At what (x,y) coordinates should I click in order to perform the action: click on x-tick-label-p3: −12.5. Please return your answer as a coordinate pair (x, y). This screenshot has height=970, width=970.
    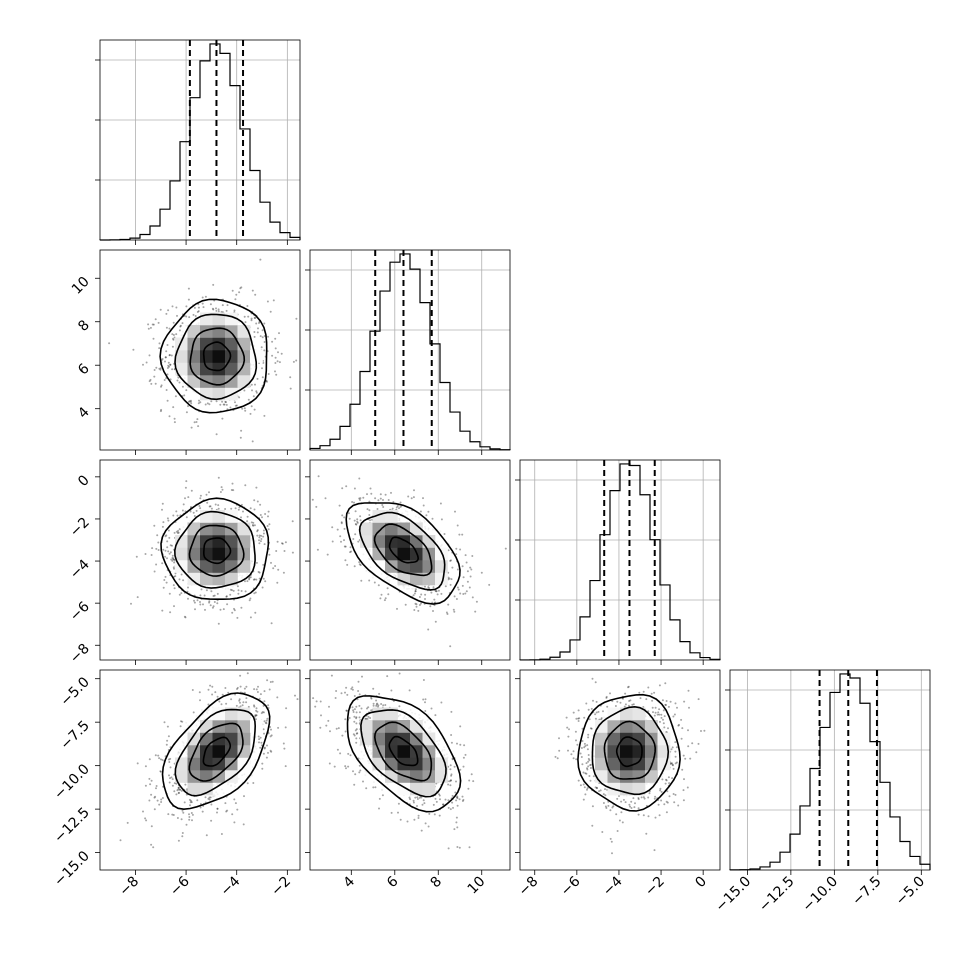
    Looking at the image, I should click on (777, 895).